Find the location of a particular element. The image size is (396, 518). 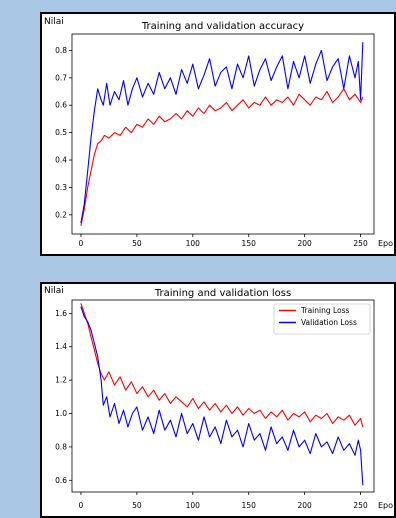

y-tick-label: 1.0 is located at coordinates (61, 413).